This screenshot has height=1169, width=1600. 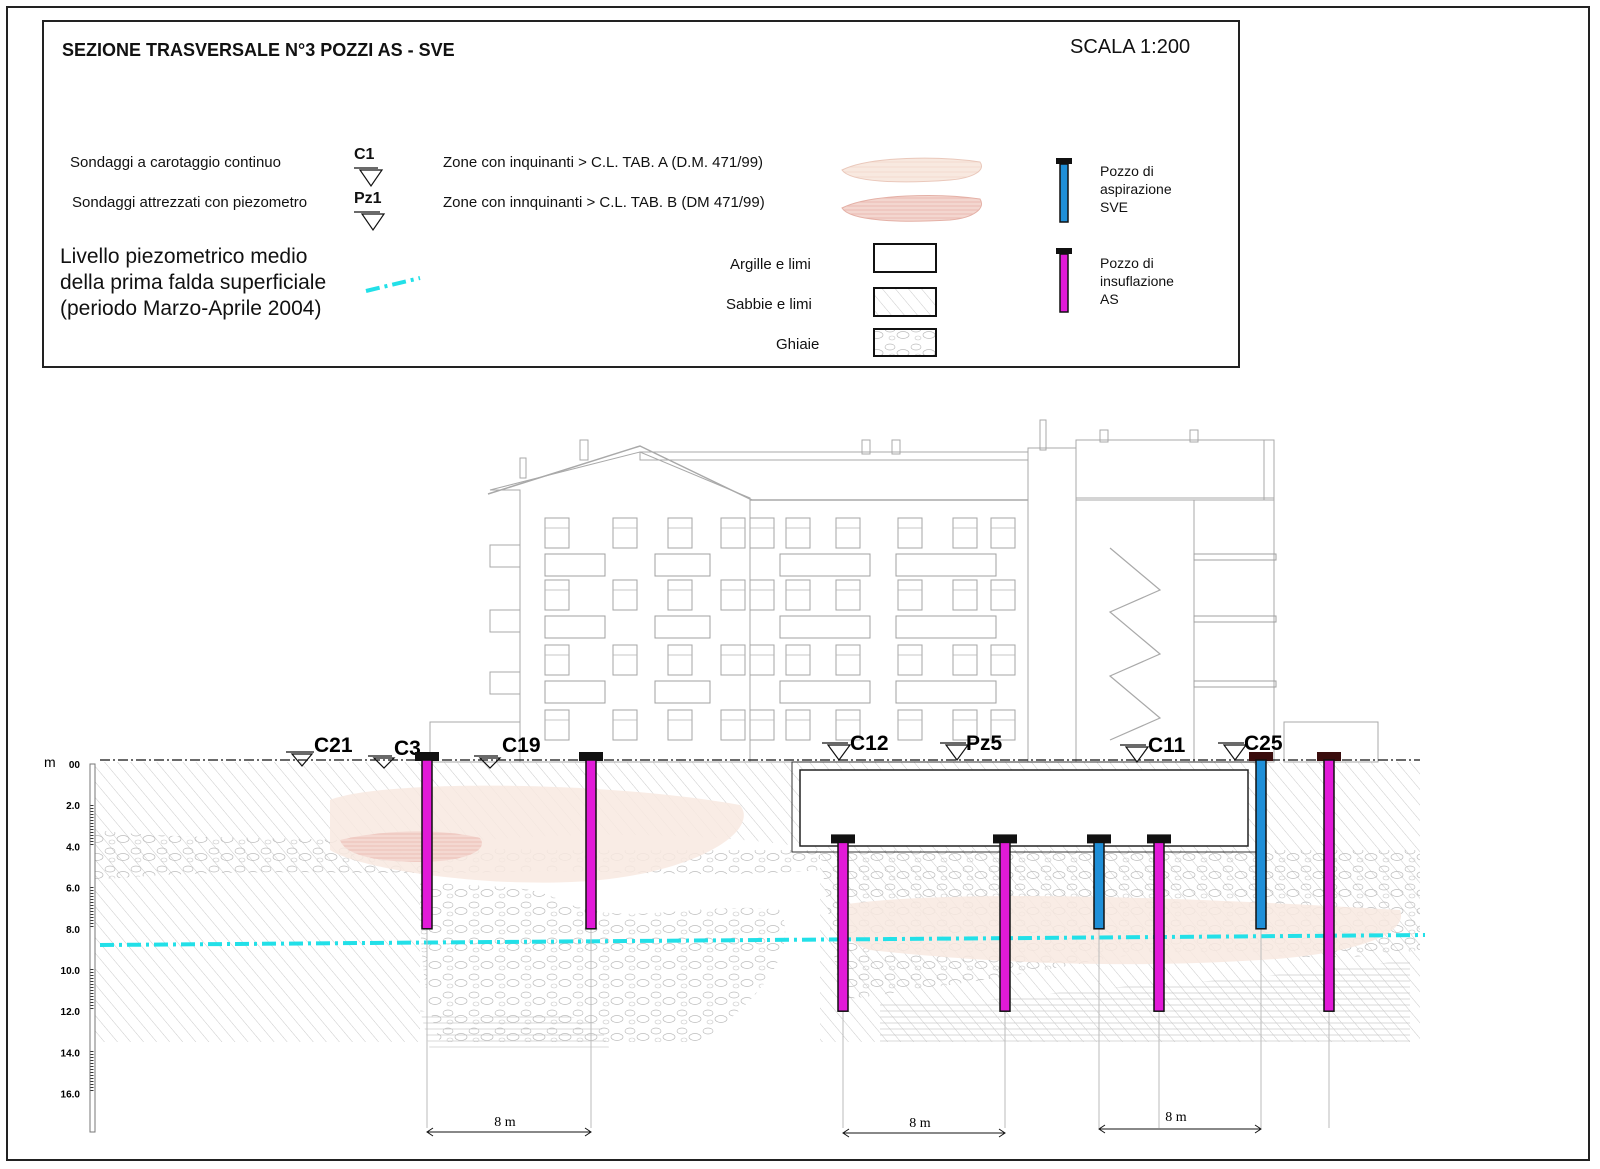 I want to click on legend-ghiaie-swatch, so click(x=905, y=342).